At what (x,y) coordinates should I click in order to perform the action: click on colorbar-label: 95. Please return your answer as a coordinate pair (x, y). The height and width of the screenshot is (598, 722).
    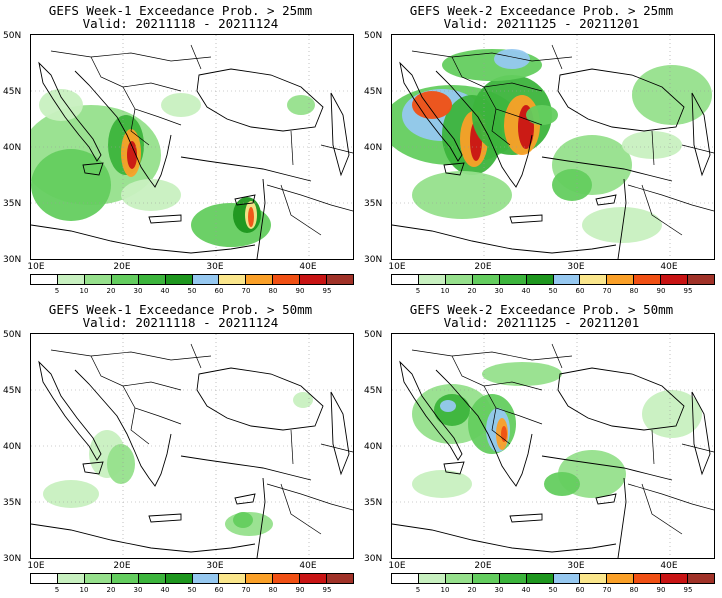
    Looking at the image, I should click on (327, 291).